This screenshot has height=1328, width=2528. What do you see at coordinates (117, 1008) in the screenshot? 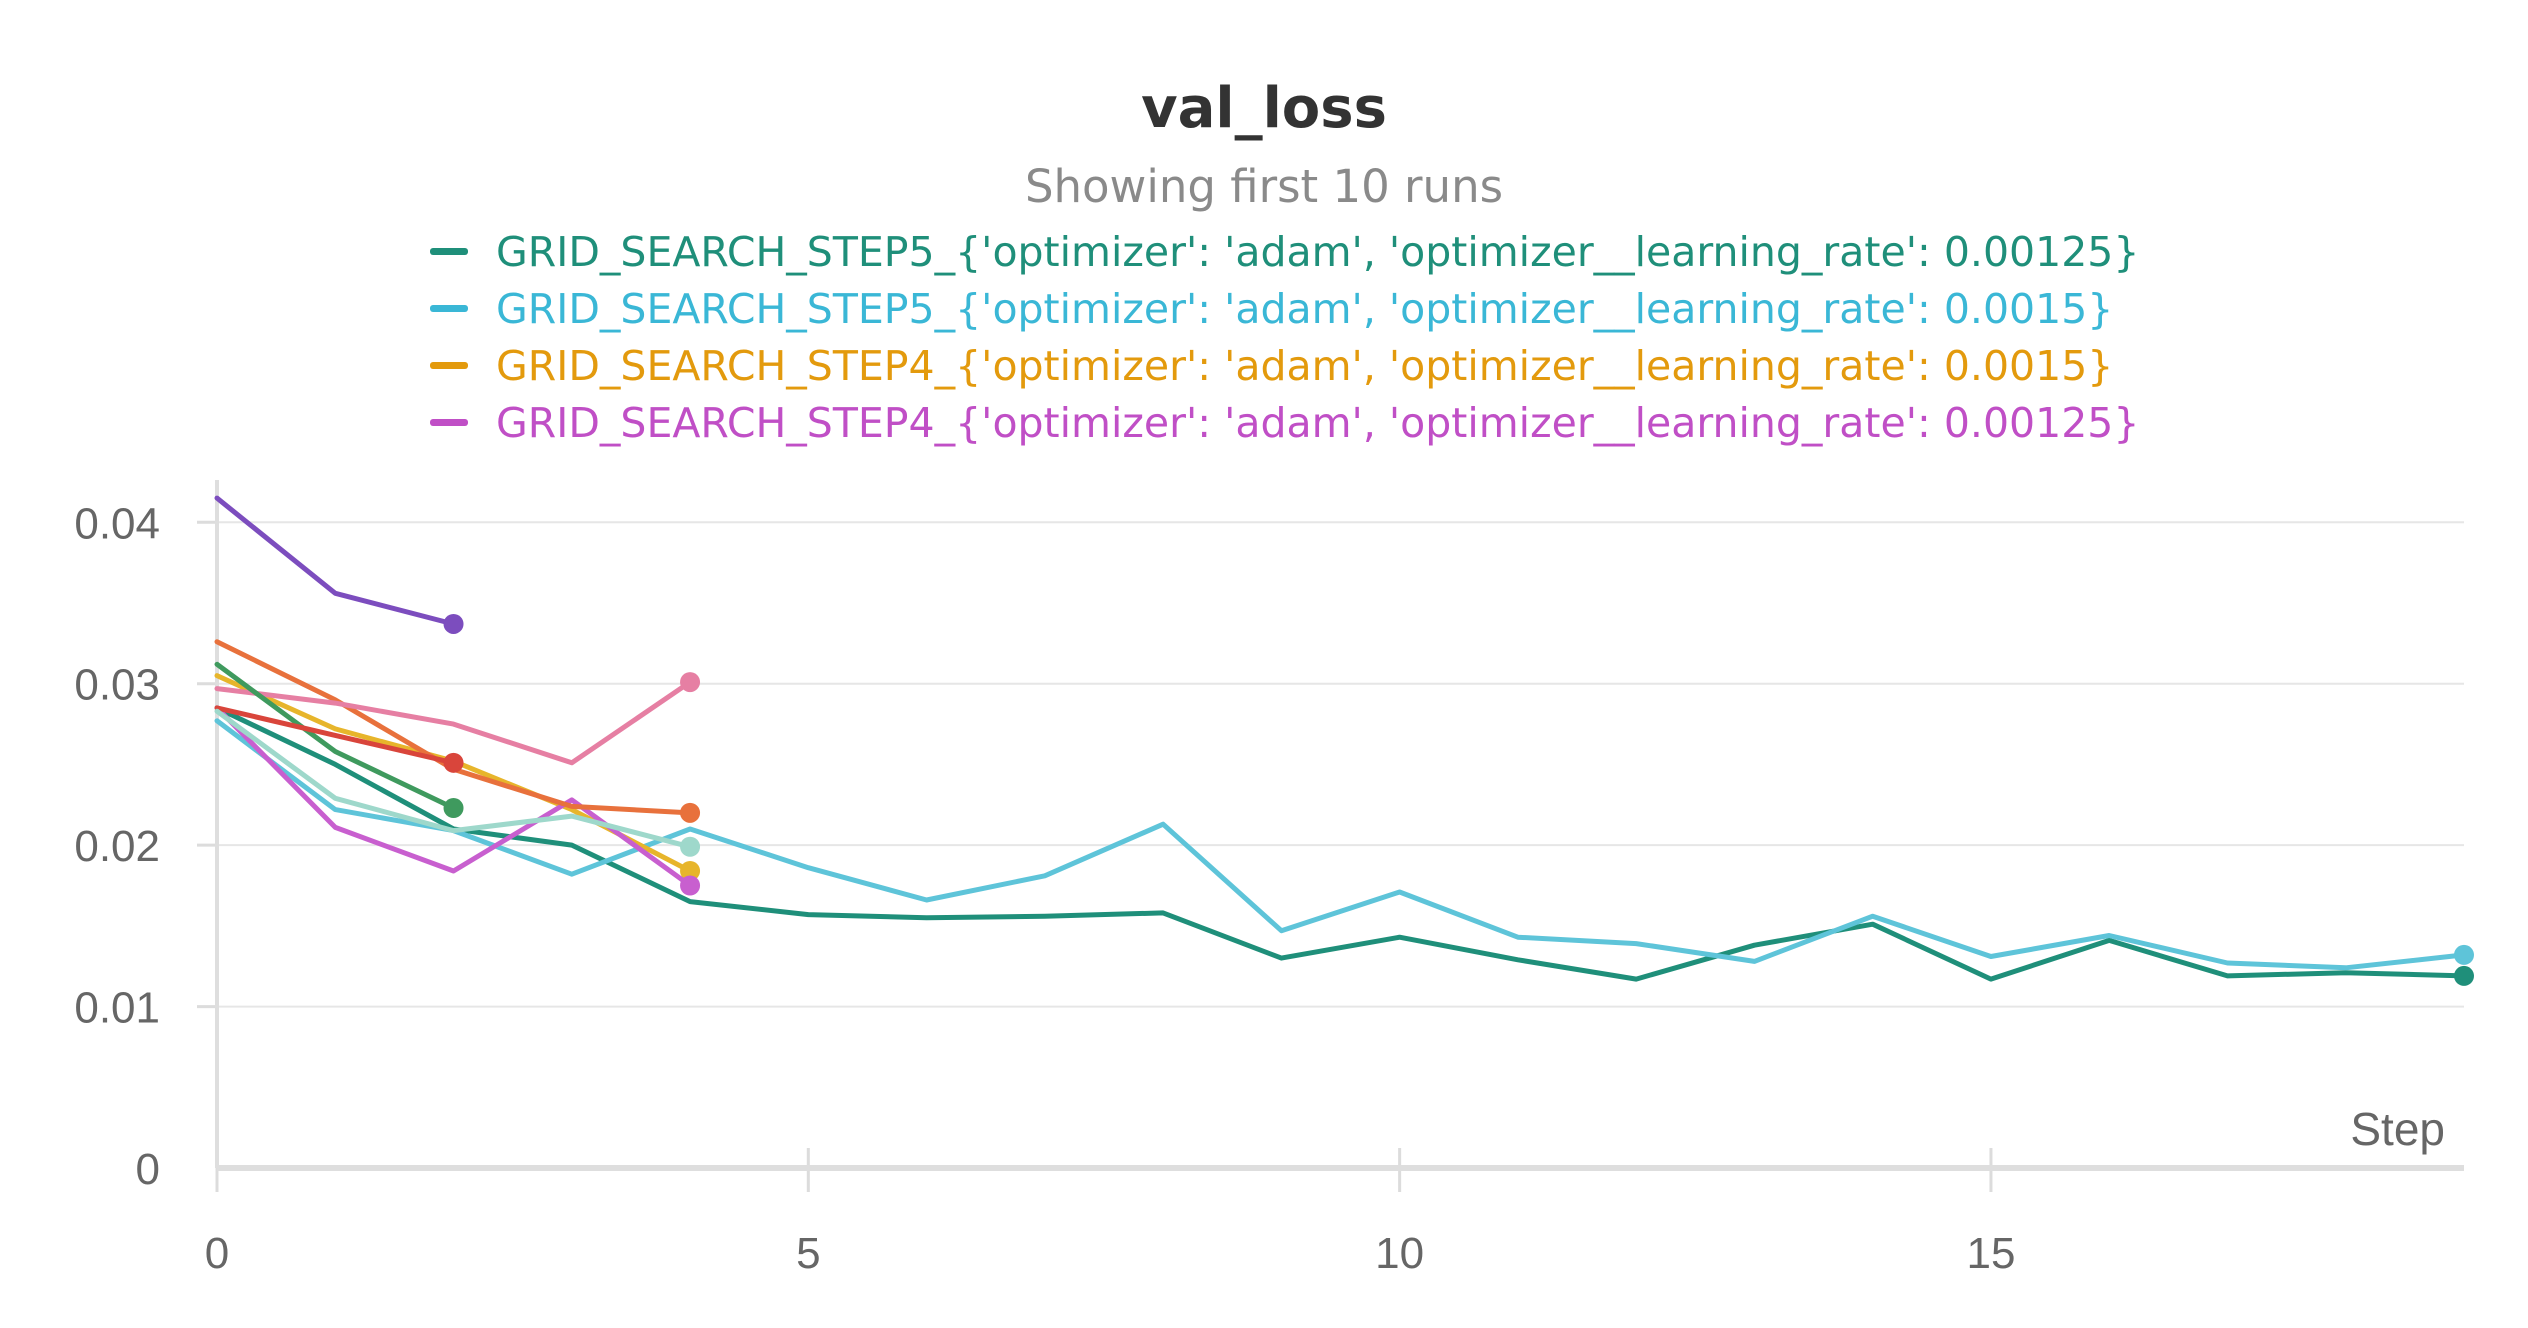
I see `y-tick-label: 0.01` at bounding box center [117, 1008].